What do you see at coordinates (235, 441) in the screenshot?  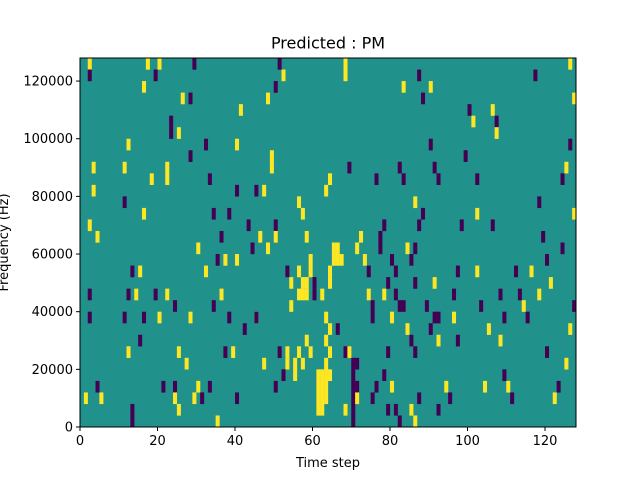 I see `x-tick-label: 40` at bounding box center [235, 441].